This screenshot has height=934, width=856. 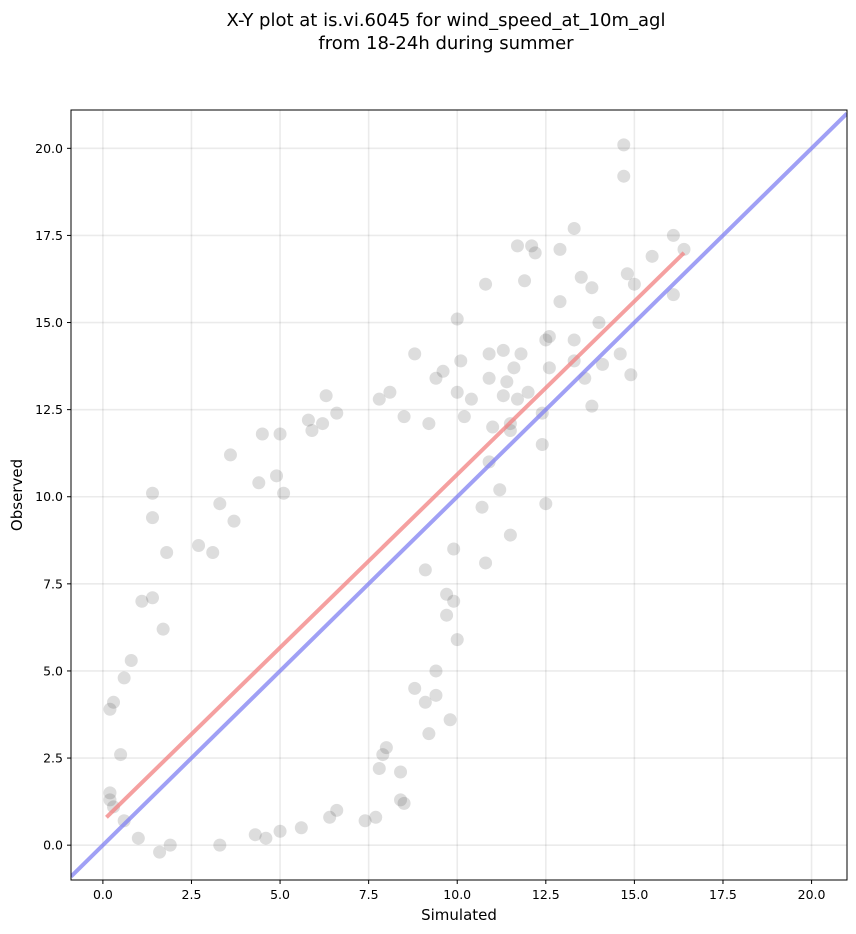 What do you see at coordinates (369, 894) in the screenshot?
I see `x-tick-label: 7.5` at bounding box center [369, 894].